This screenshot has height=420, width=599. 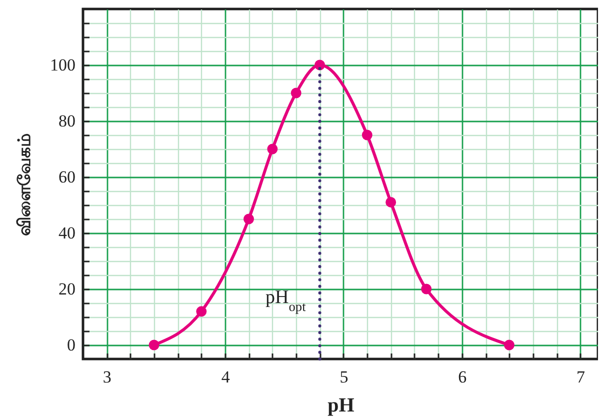 What do you see at coordinates (63, 65) in the screenshot?
I see `y-tick-label: 100` at bounding box center [63, 65].